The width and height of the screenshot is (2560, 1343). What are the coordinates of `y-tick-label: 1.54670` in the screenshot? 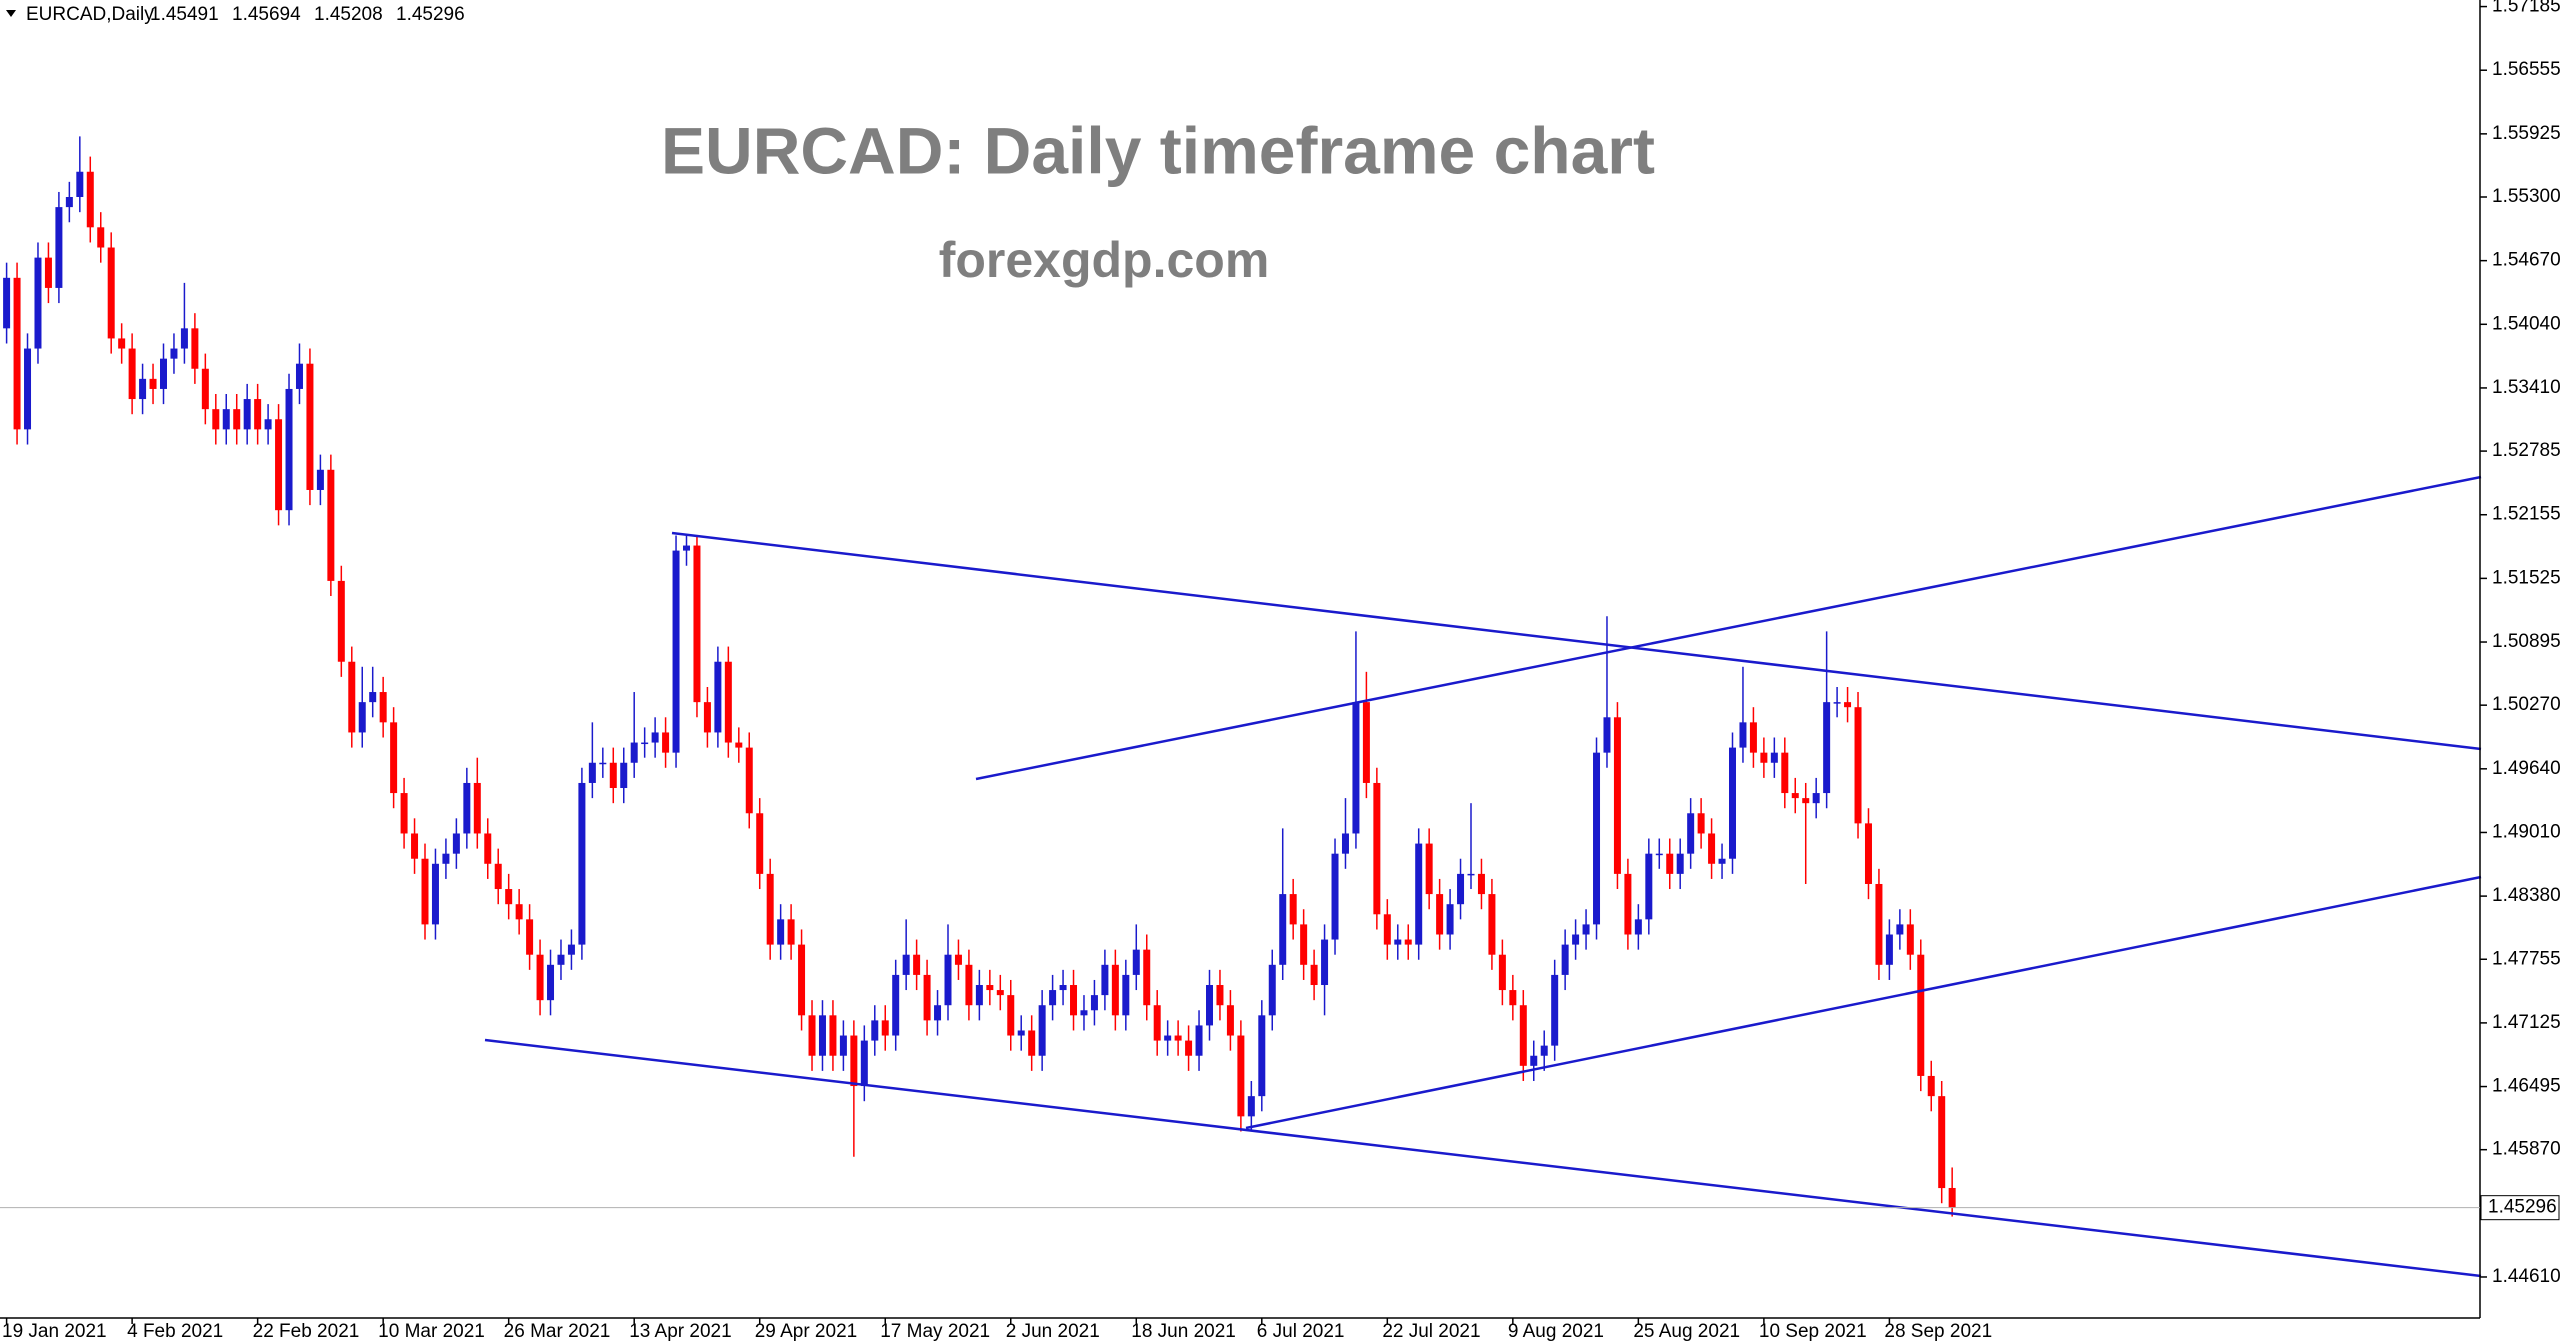 It's located at (2526, 260).